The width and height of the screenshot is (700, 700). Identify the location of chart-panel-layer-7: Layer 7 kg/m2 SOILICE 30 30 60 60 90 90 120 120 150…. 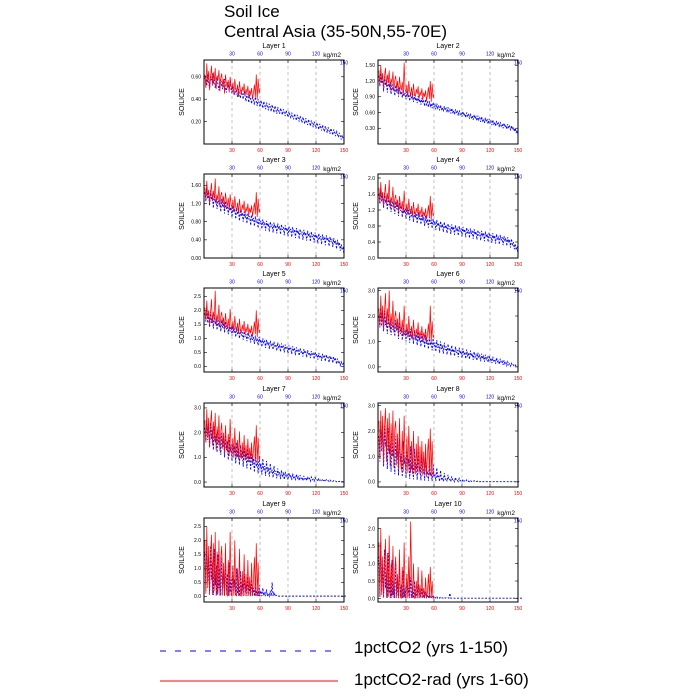
(263, 441).